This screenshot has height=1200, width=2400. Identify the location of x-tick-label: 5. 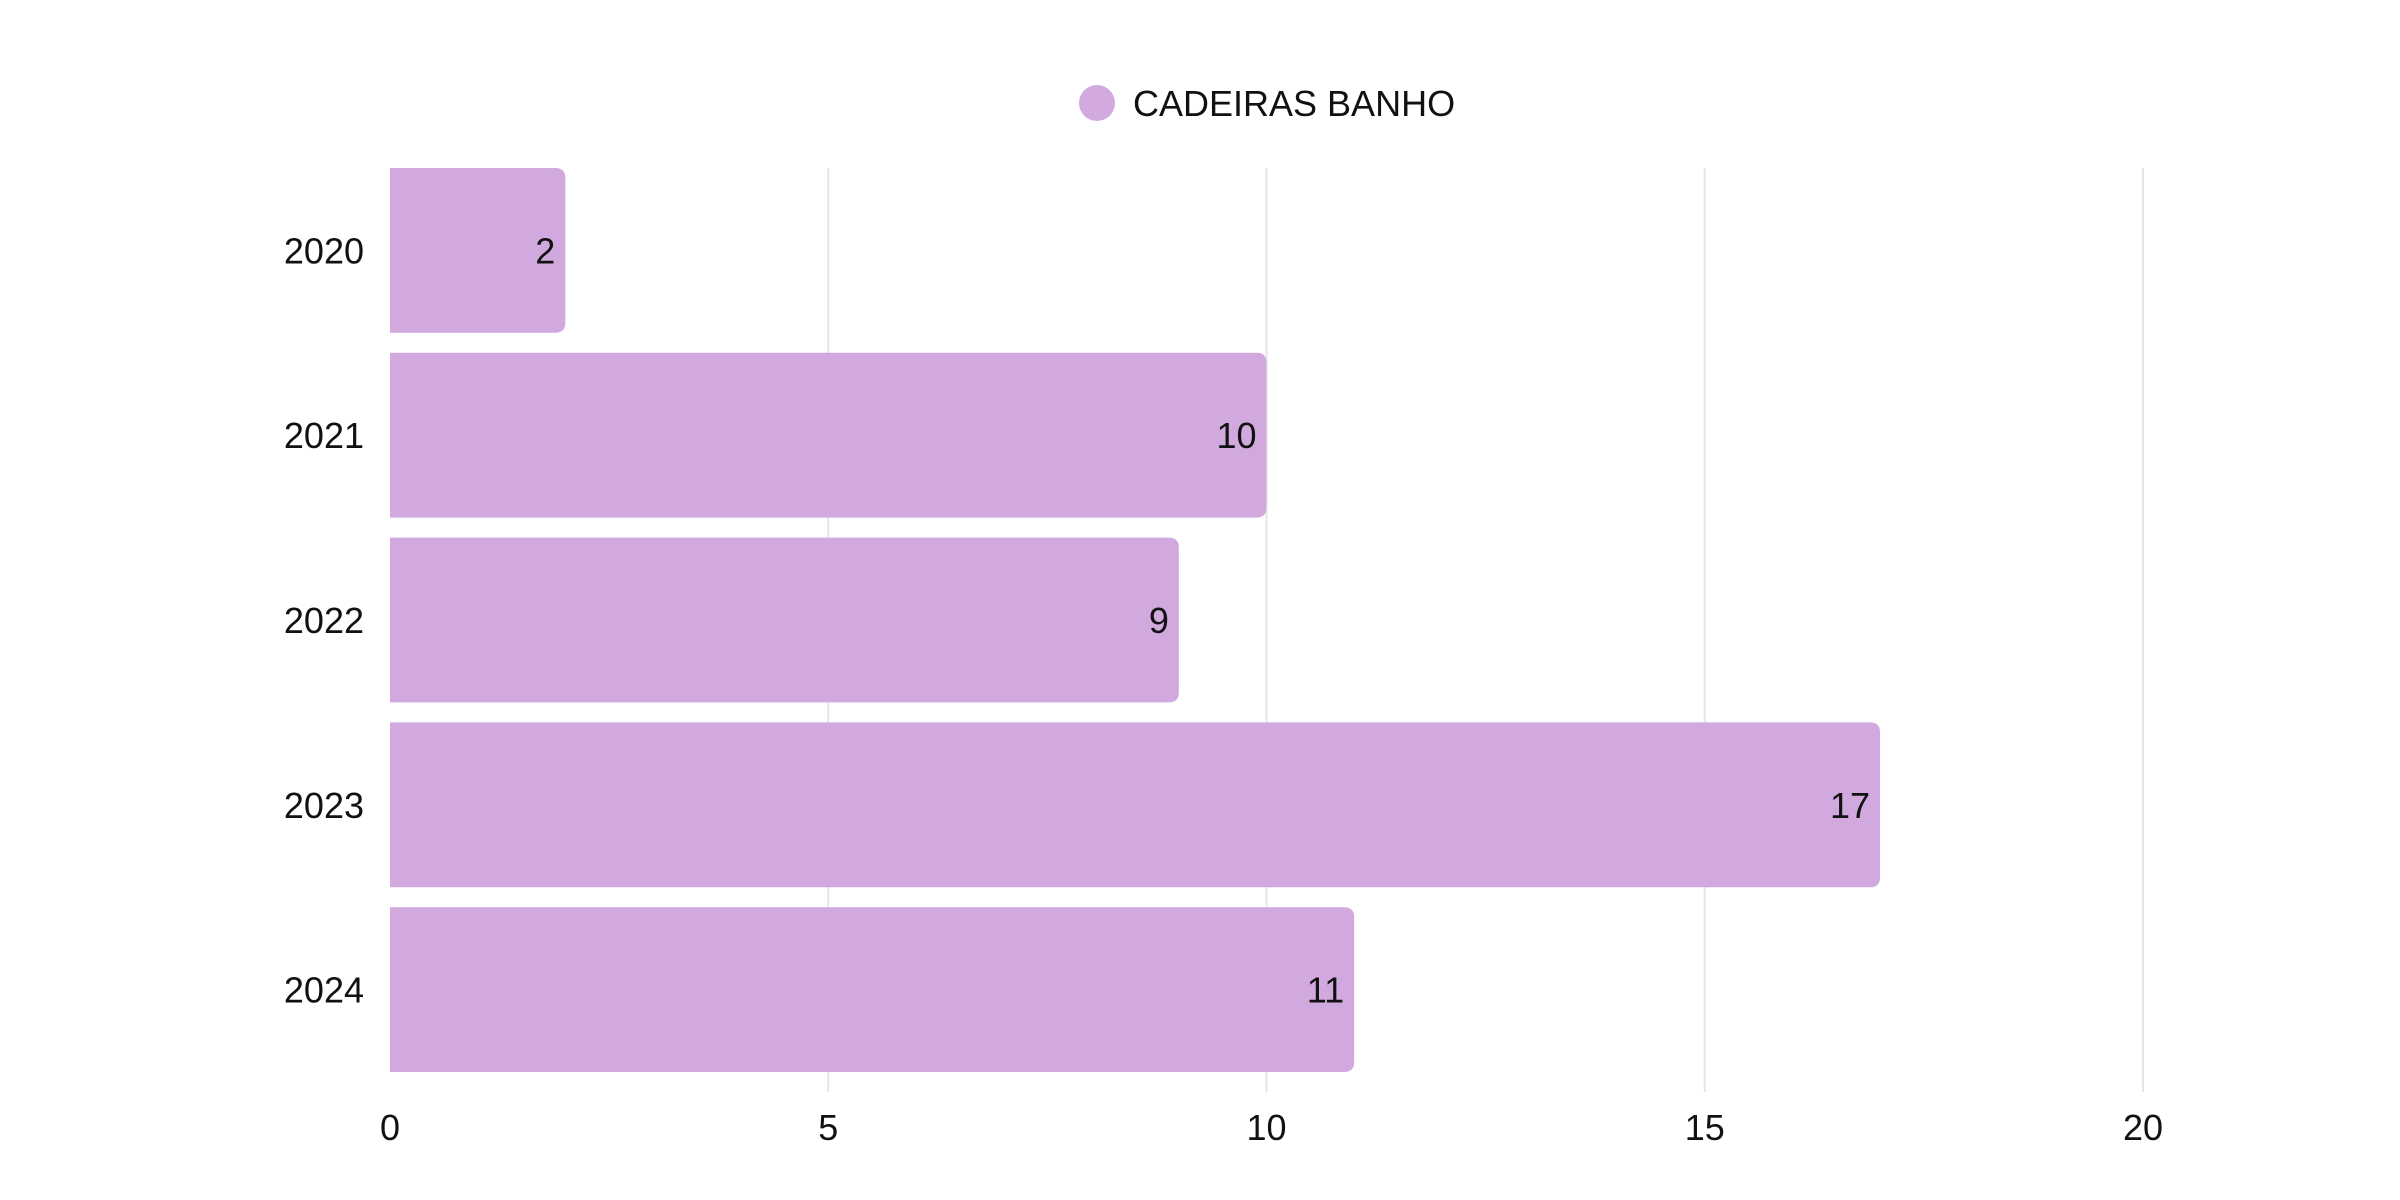
(828, 1127).